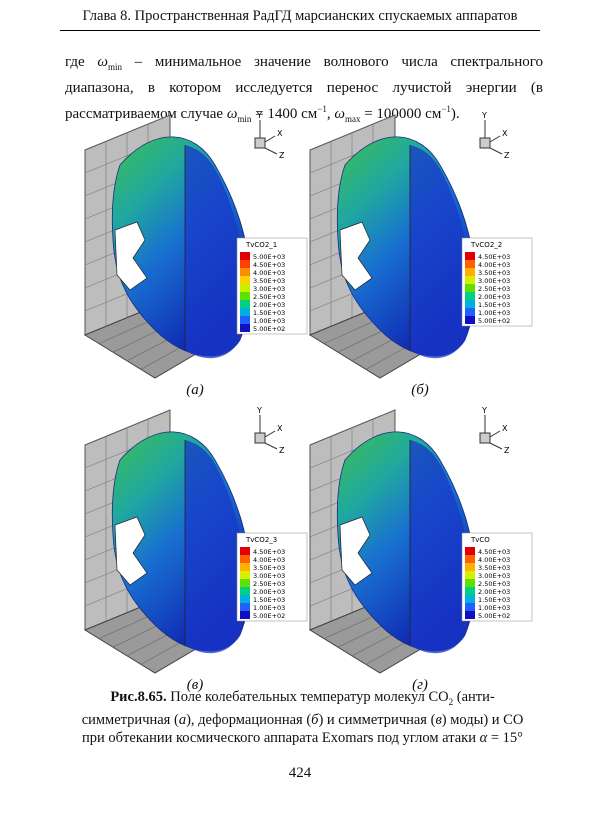 This screenshot has width=600, height=815. Describe the element at coordinates (300, 773) in the screenshot. I see `page-number: 424` at that location.